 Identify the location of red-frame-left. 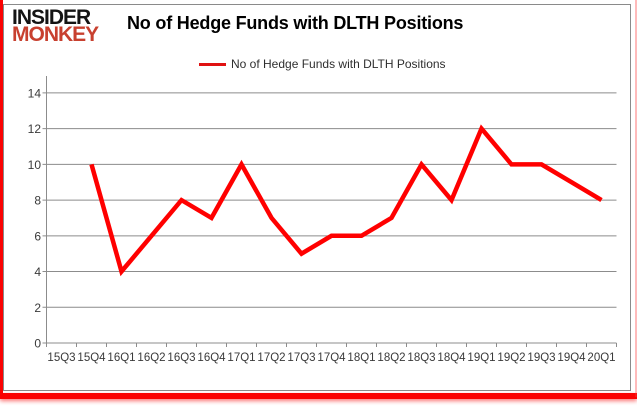
(1, 196).